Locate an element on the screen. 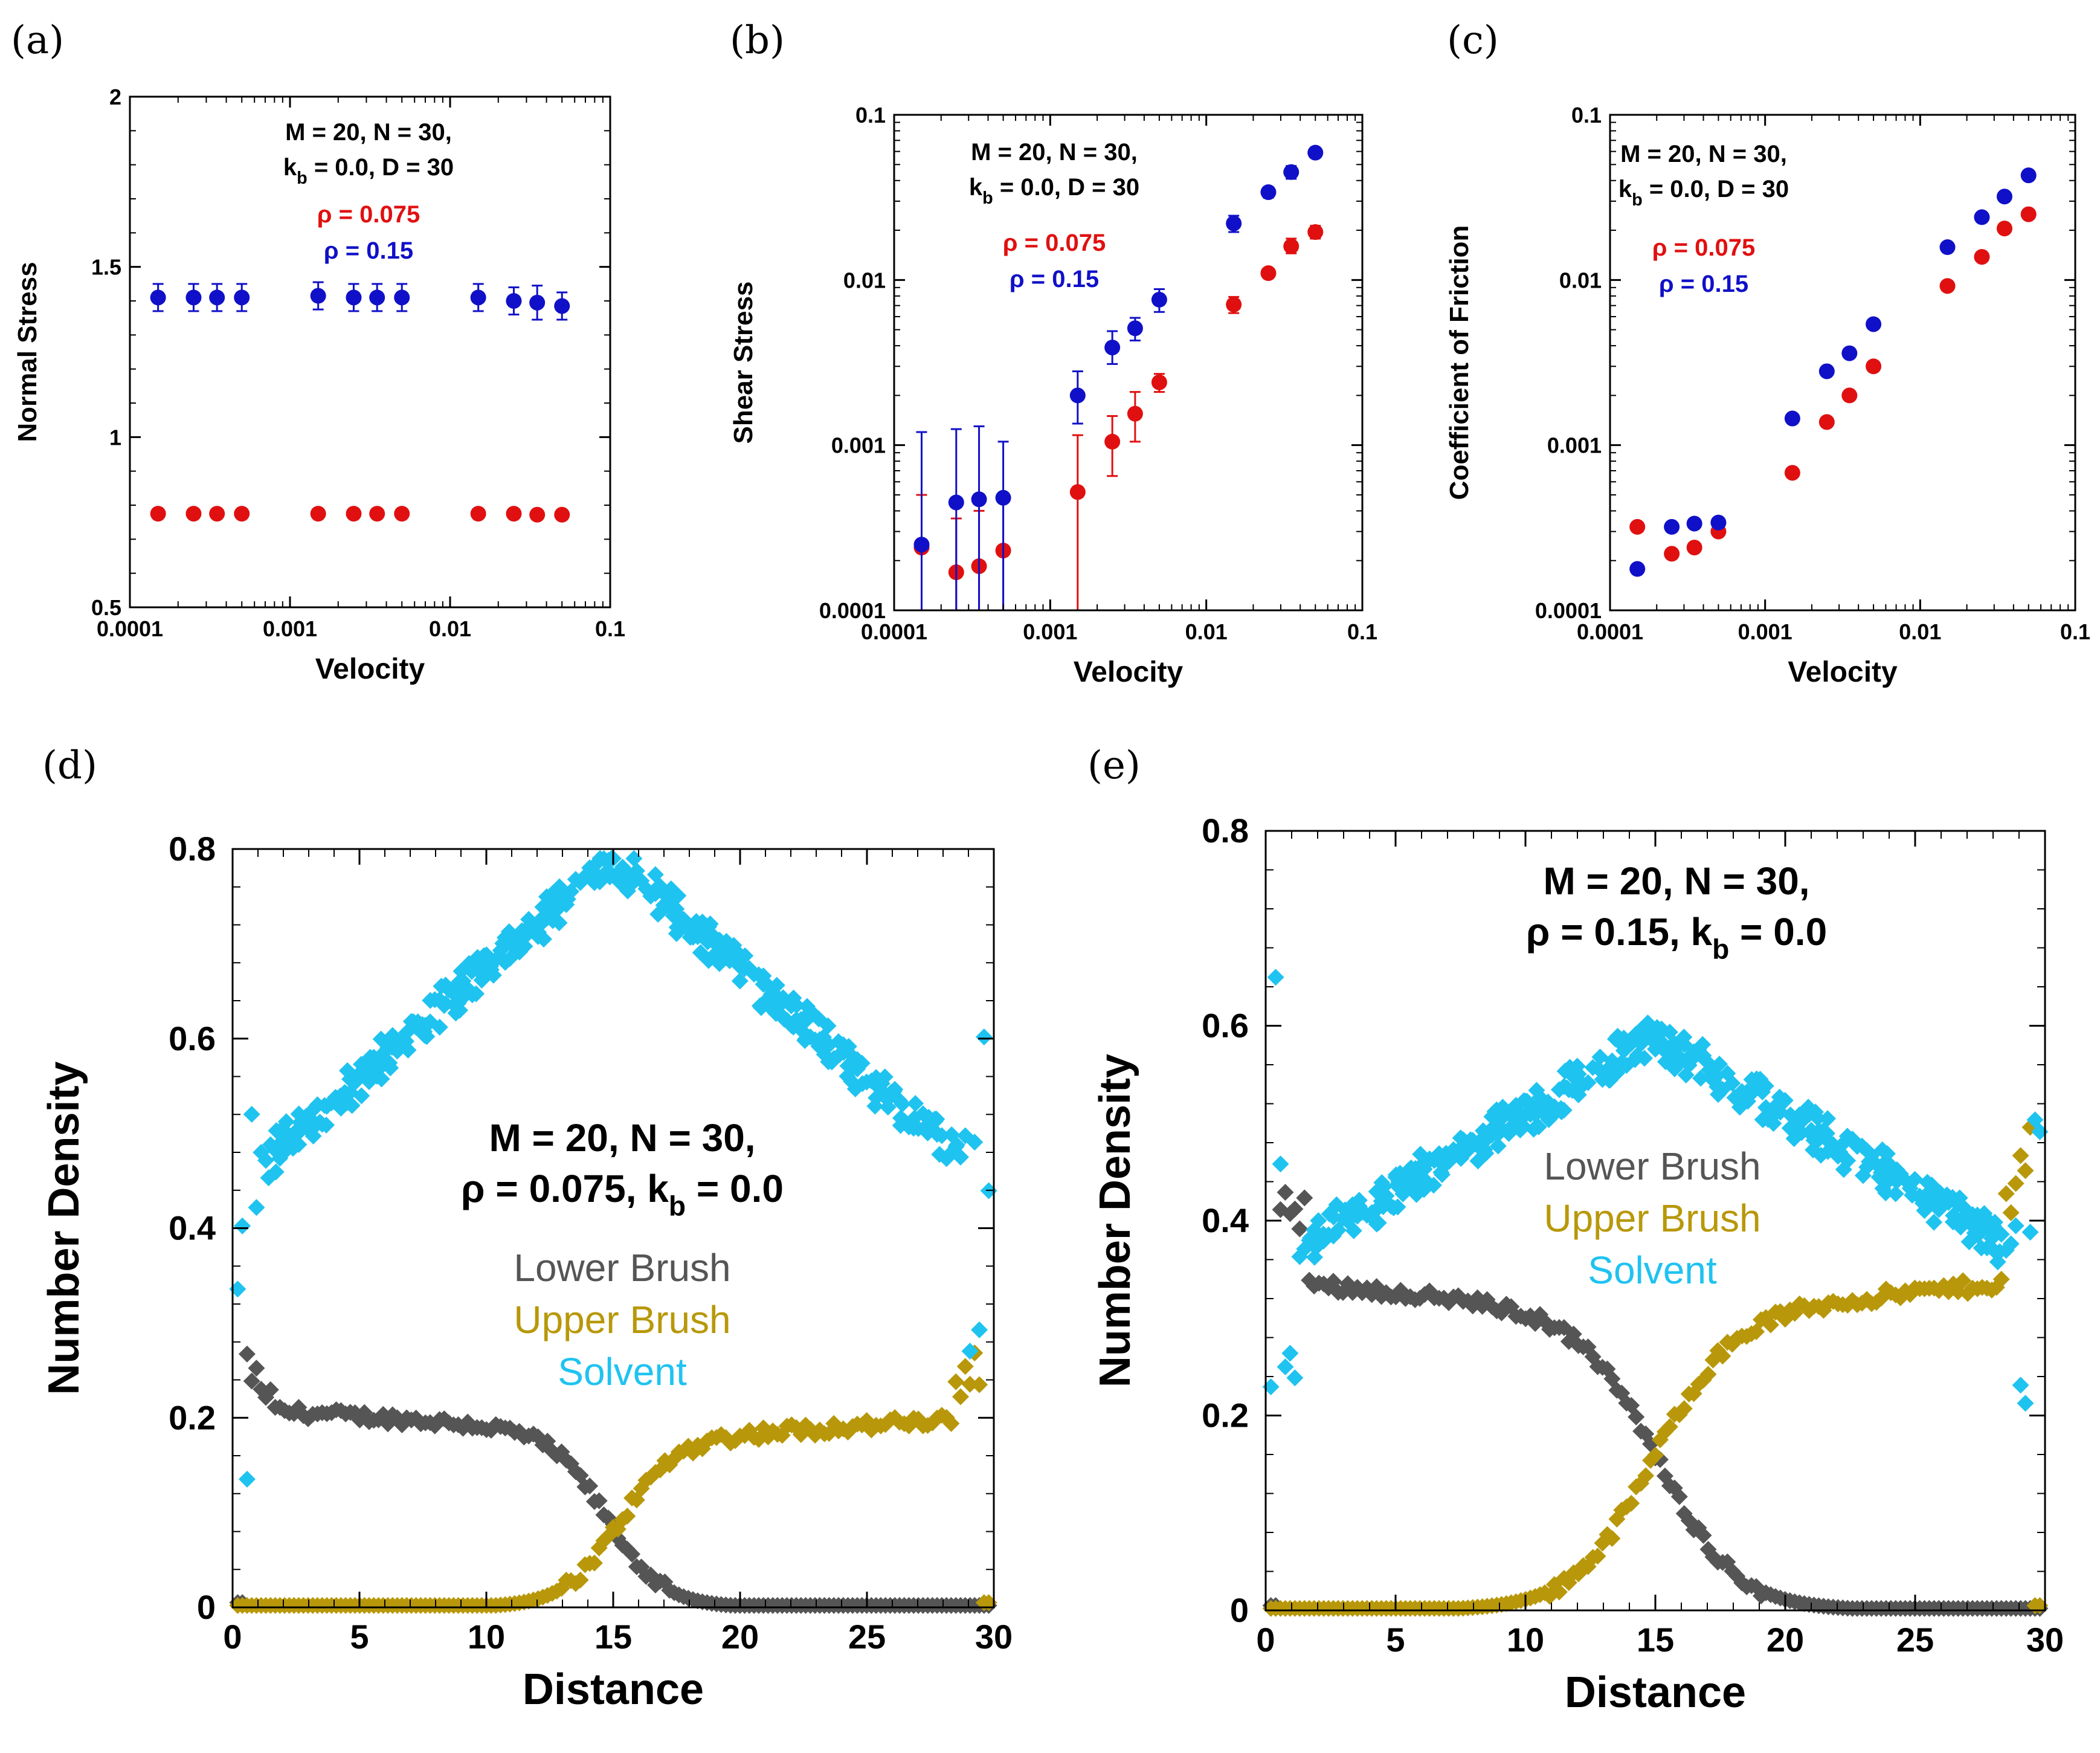 Image resolution: width=2100 pixels, height=1753 pixels. y-tick-label: 0.4 is located at coordinates (1225, 1220).